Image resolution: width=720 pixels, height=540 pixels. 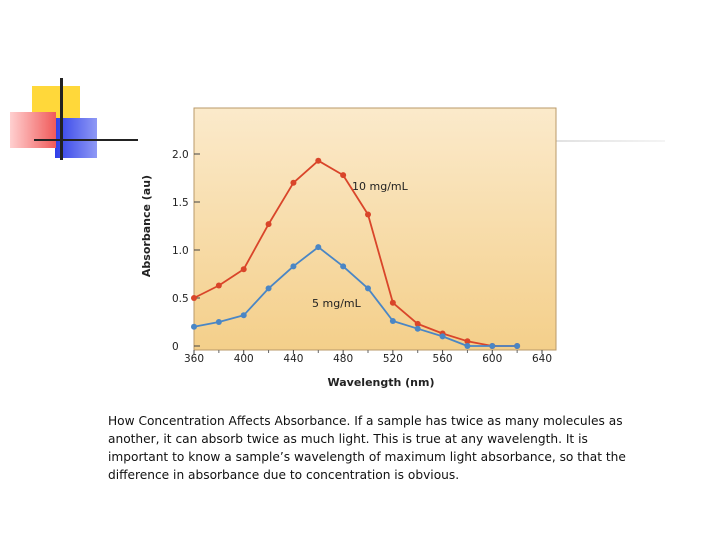 What do you see at coordinates (175, 347) in the screenshot?
I see `y-tick-label: 0` at bounding box center [175, 347].